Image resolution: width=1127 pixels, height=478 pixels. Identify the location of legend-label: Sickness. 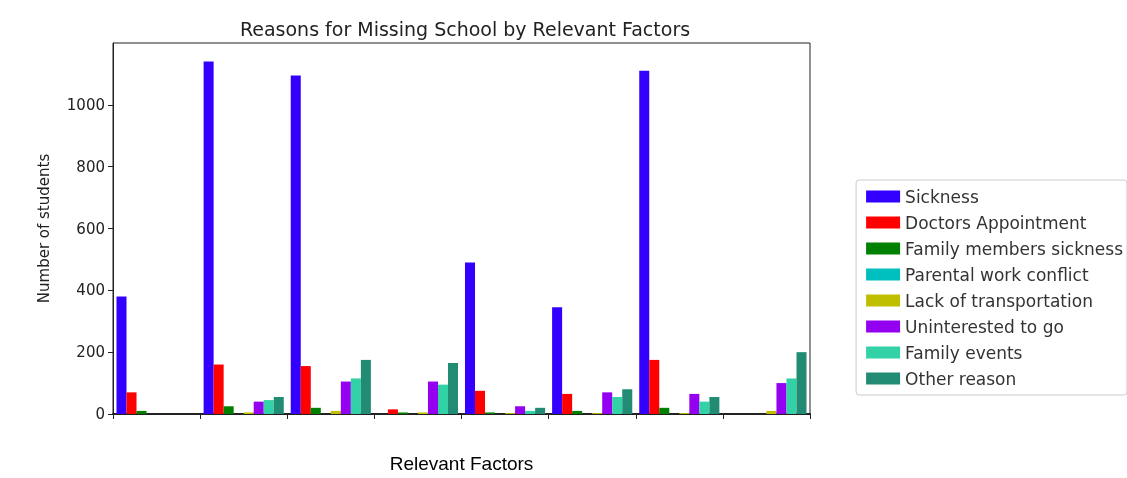
(942, 196).